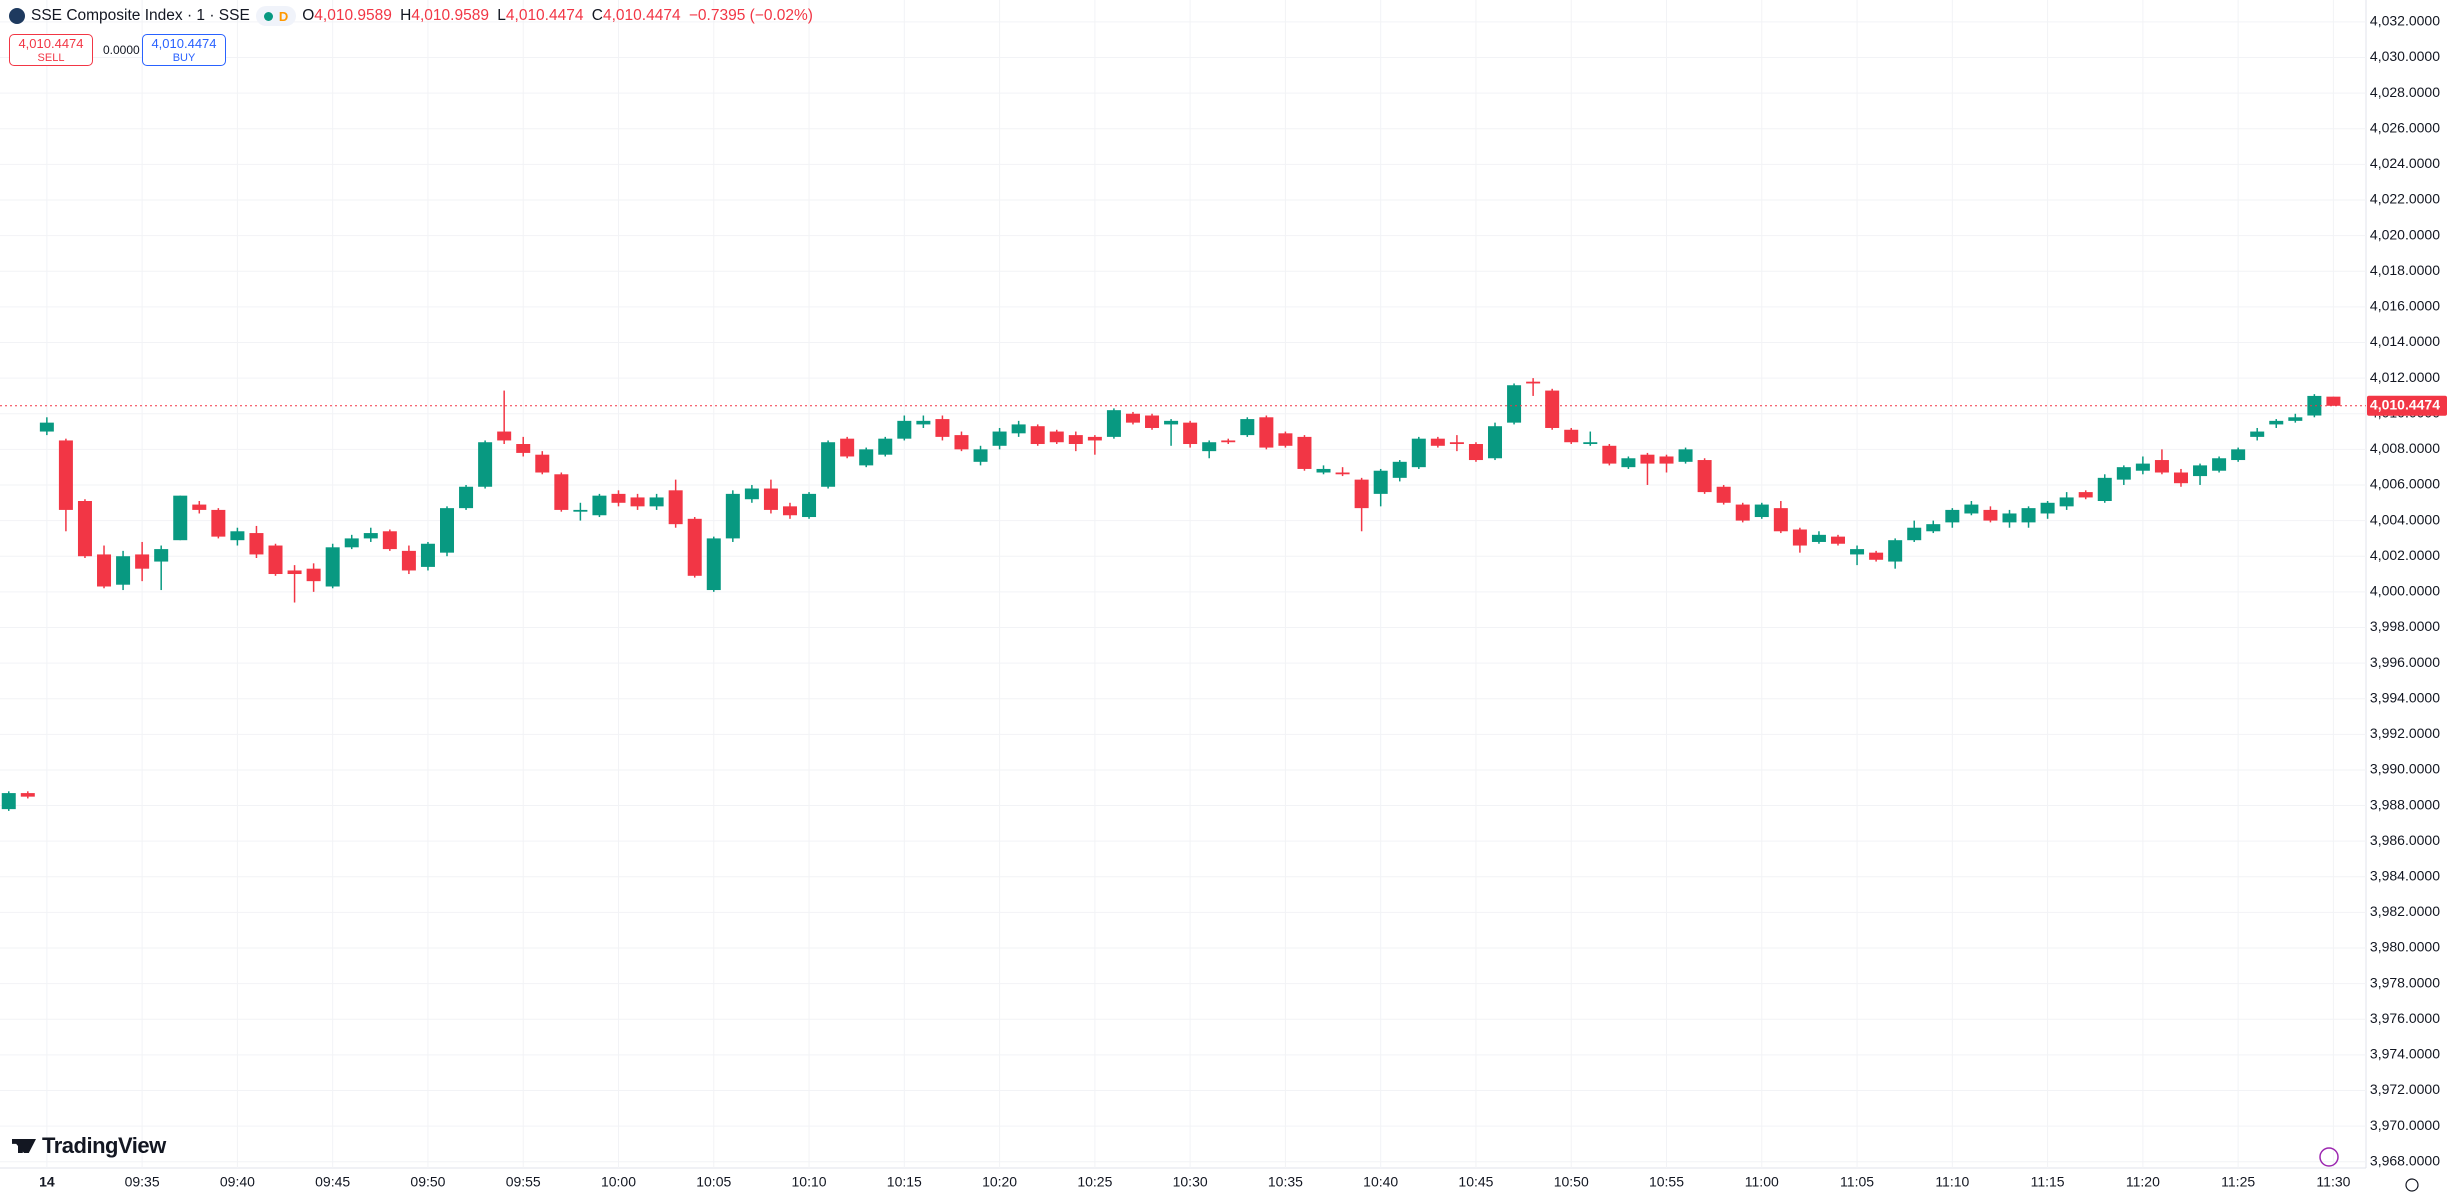  What do you see at coordinates (2405, 341) in the screenshot?
I see `y-tick-label: 4,014.0000` at bounding box center [2405, 341].